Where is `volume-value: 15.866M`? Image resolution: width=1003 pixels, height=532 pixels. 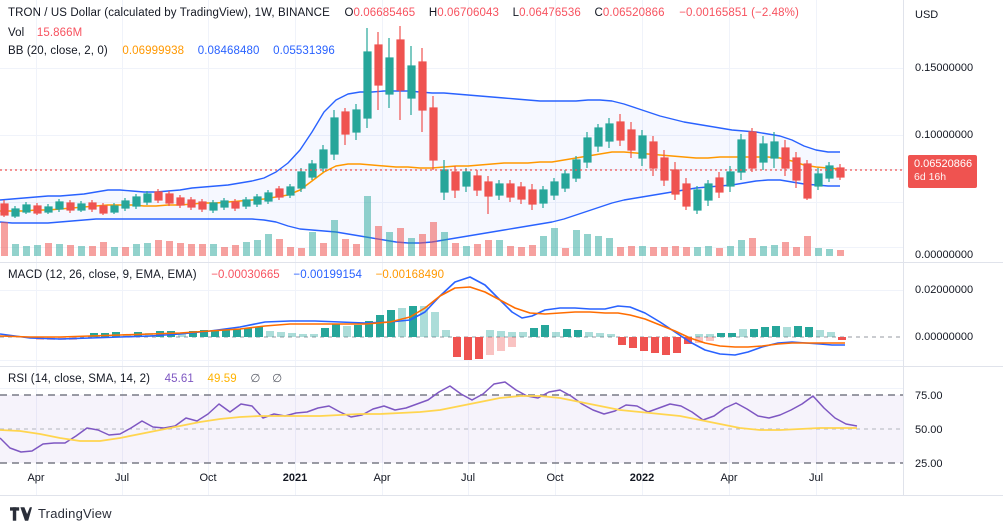 volume-value: 15.866M is located at coordinates (59, 33).